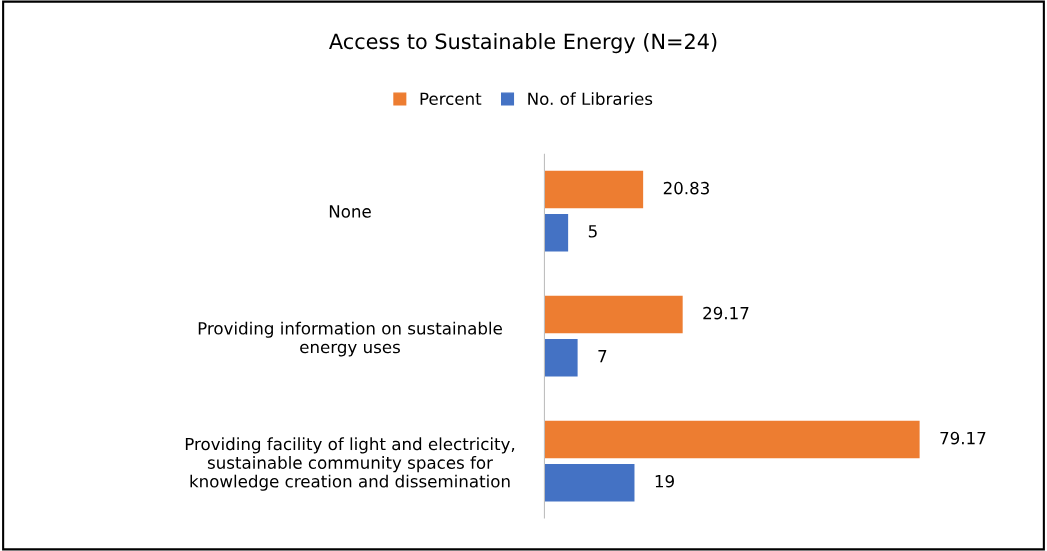 This screenshot has width=1047, height=551. I want to click on data-label: 19, so click(664, 481).